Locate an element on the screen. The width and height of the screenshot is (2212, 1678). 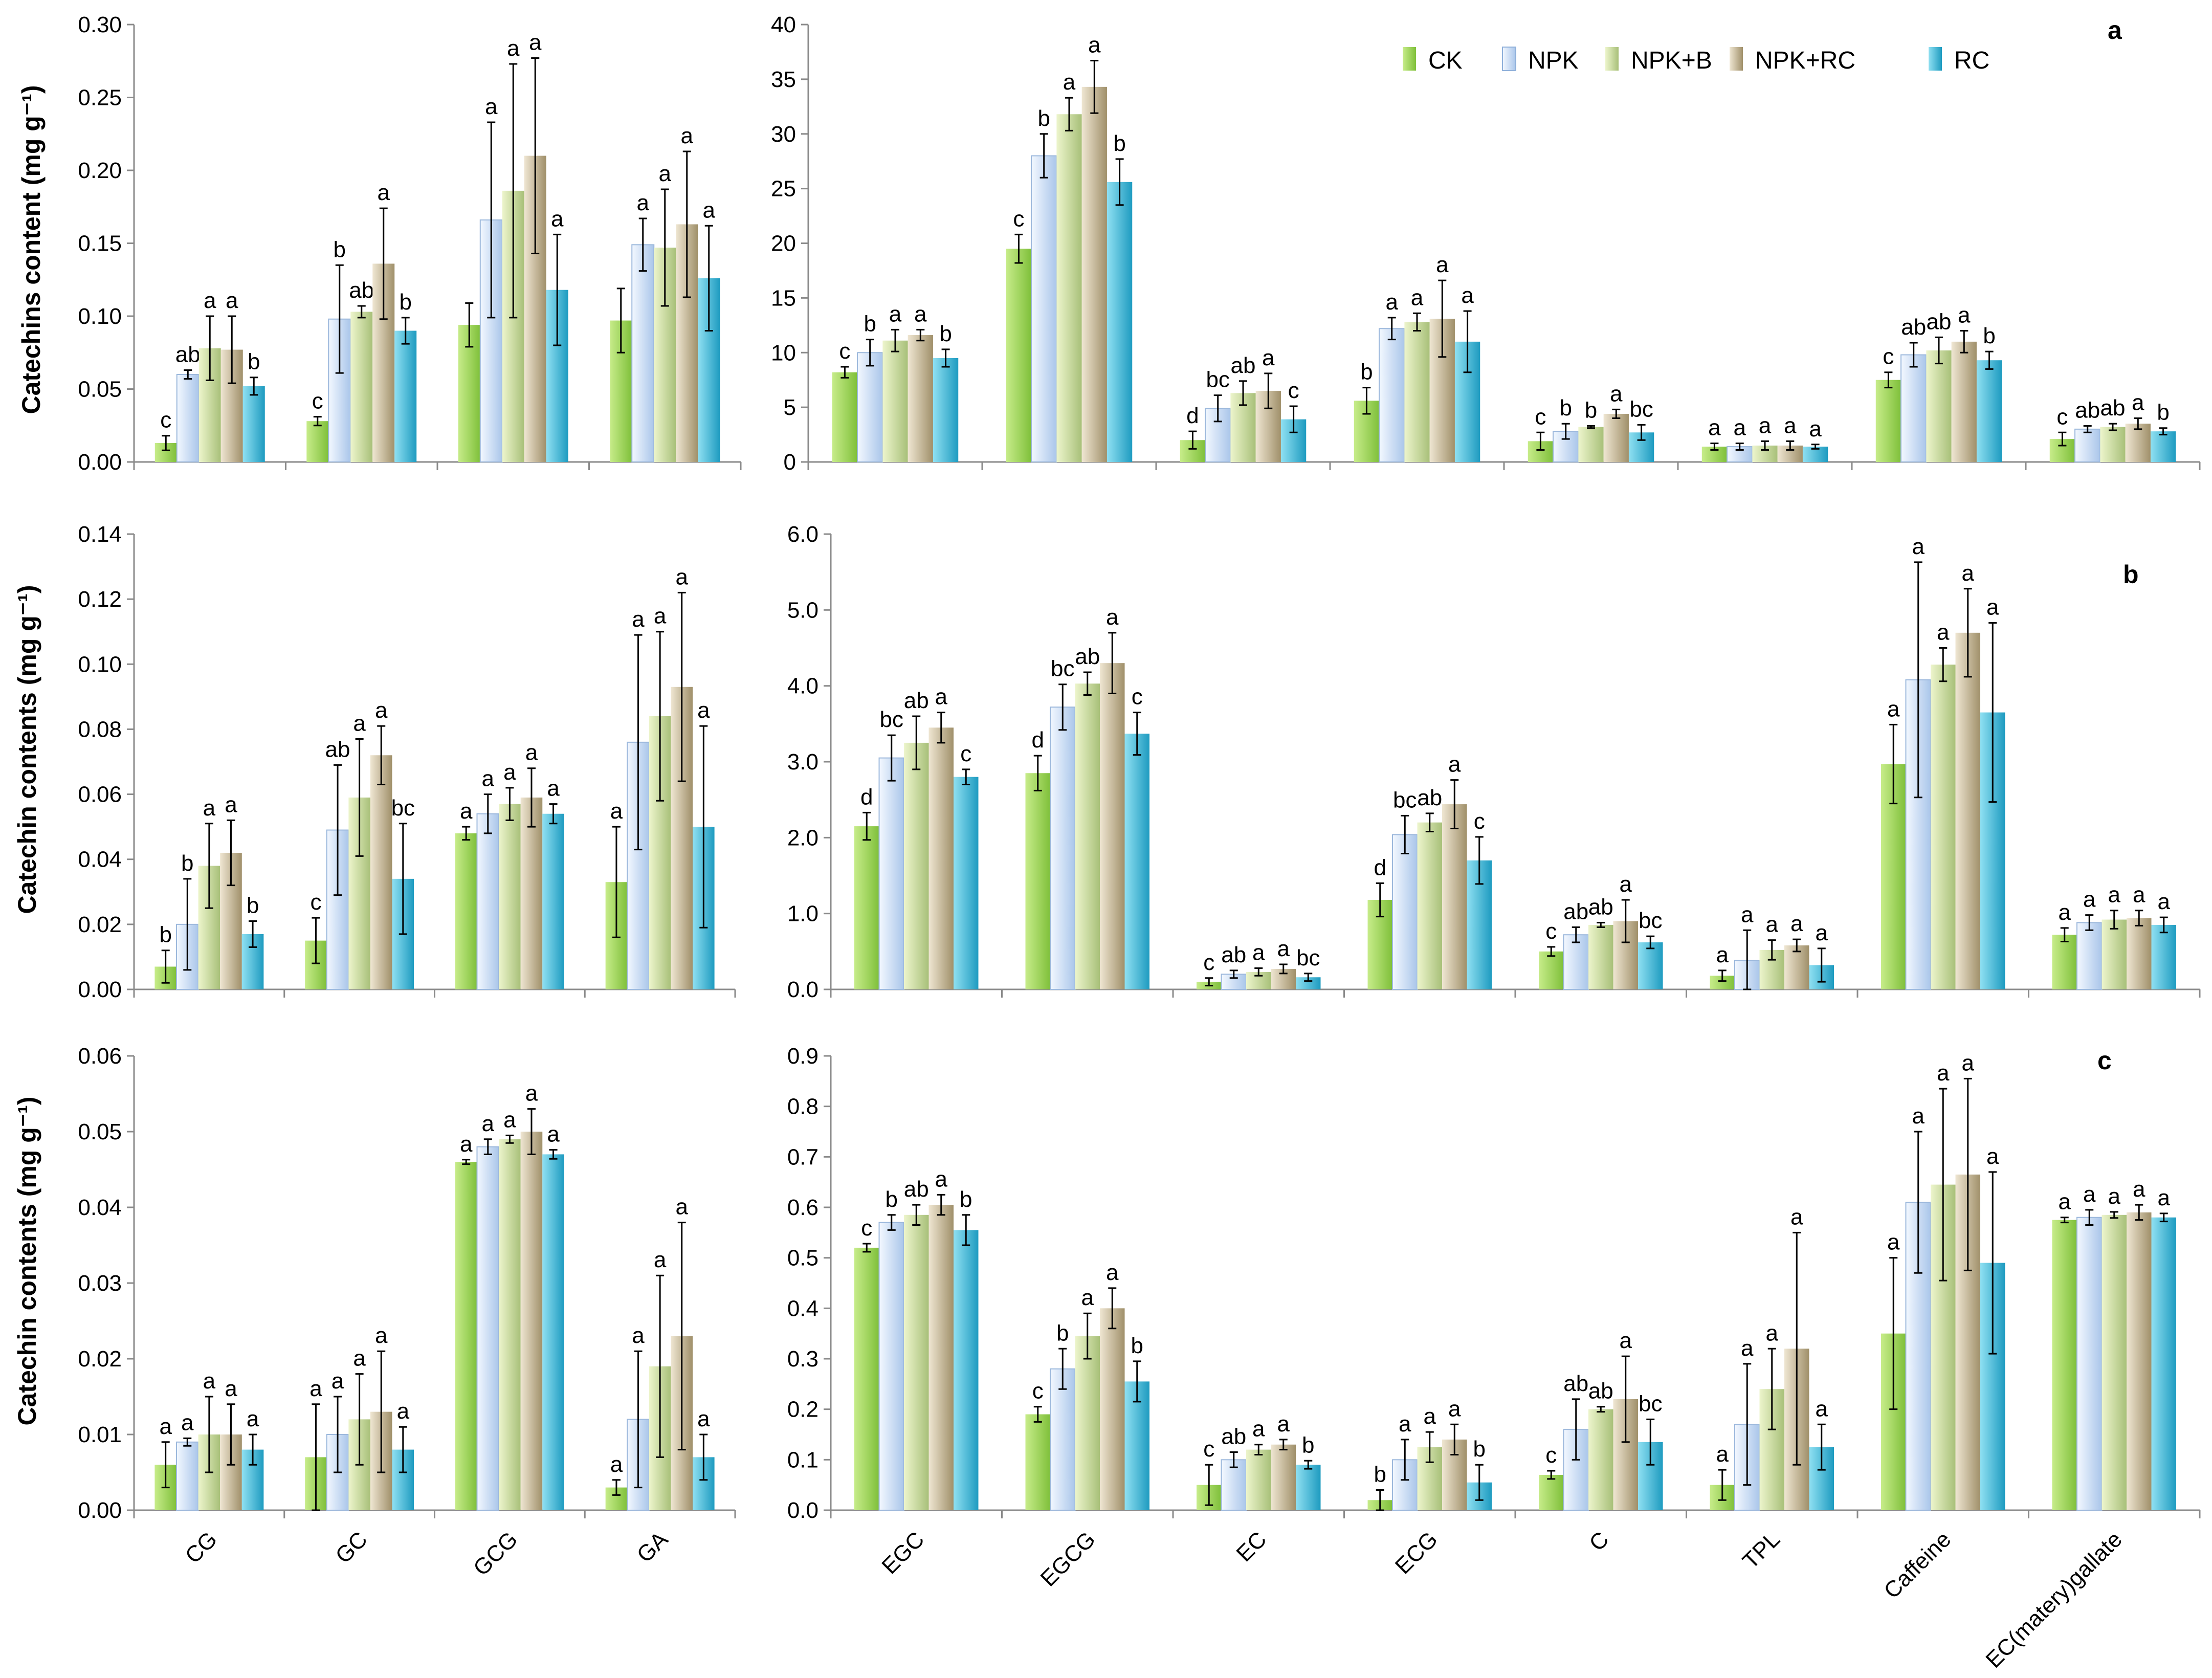
y-tick-label: 0.01 is located at coordinates (100, 1434).